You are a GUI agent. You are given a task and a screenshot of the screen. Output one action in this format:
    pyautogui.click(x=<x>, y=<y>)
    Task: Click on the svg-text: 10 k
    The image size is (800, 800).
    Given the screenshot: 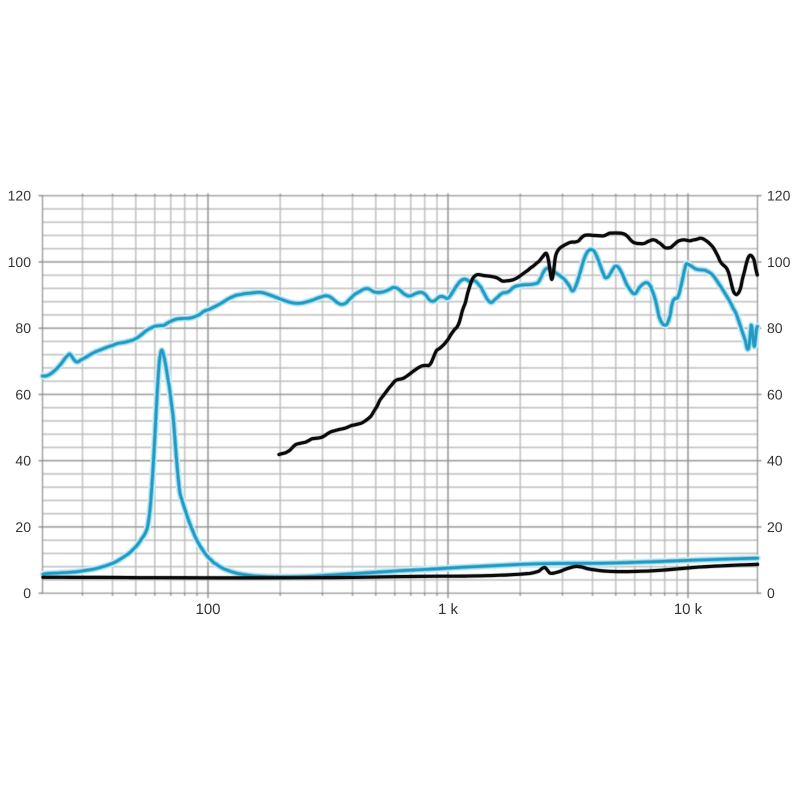 What is the action you would take?
    pyautogui.click(x=688, y=609)
    